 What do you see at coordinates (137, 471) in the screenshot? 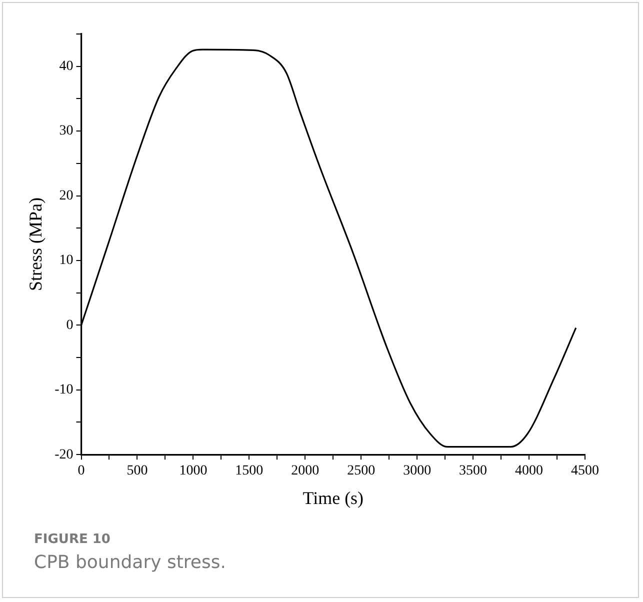
I see `x-tick-label: 500` at bounding box center [137, 471].